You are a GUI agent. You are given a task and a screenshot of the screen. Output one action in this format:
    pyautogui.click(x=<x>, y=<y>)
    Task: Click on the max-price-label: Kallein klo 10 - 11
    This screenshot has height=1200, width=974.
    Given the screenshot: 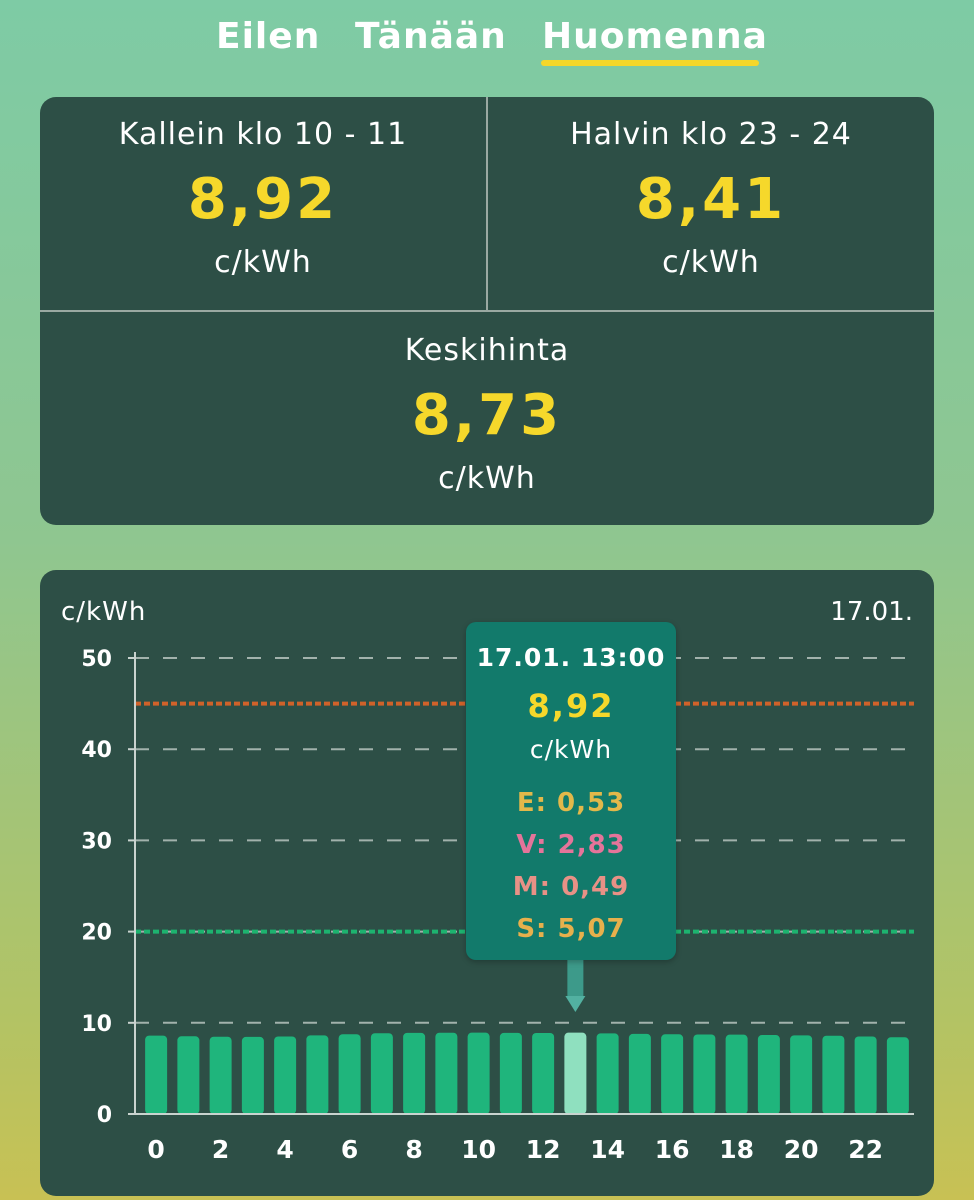 What is the action you would take?
    pyautogui.click(x=263, y=134)
    